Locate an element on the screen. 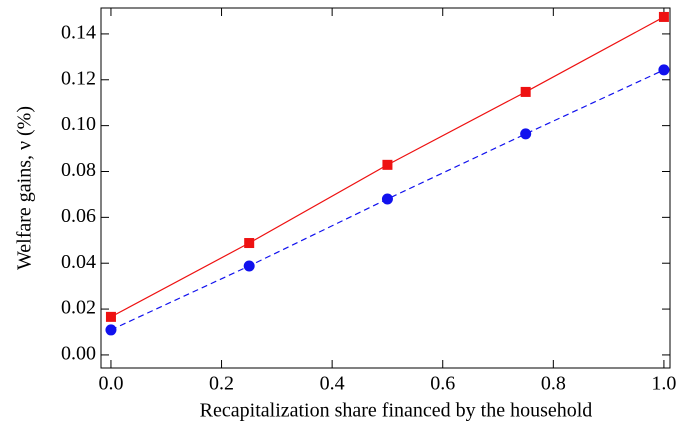 This screenshot has height=440, width=683. y-tick-label: 0.14 is located at coordinates (78, 33).